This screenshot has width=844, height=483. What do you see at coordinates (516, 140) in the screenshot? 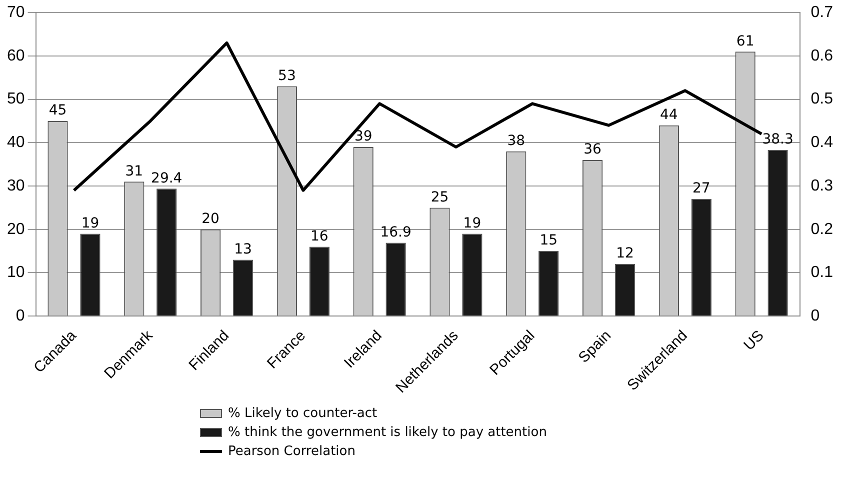
I see `data-label: 38` at bounding box center [516, 140].